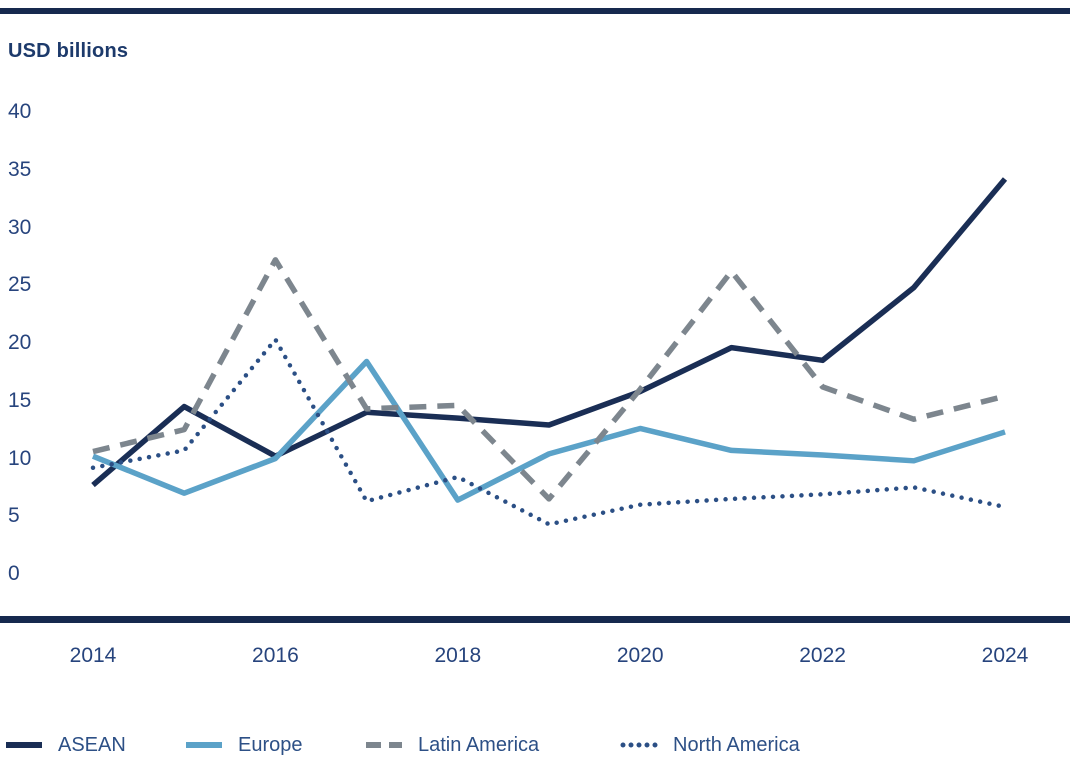 This screenshot has height=767, width=1070. I want to click on y-axis-tick-label: 20, so click(20, 342).